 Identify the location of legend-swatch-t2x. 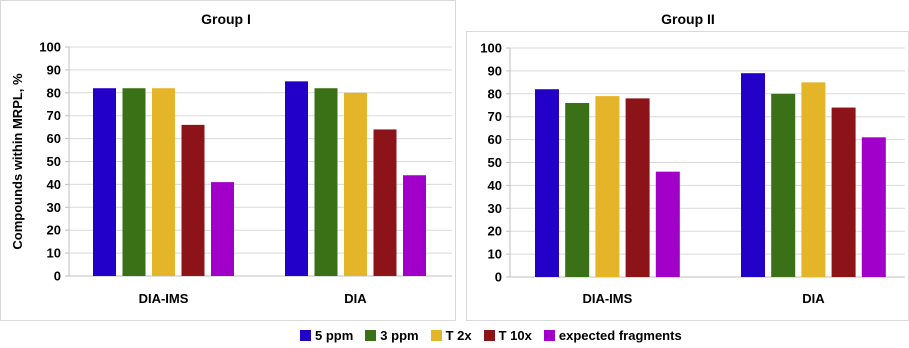
(436, 335).